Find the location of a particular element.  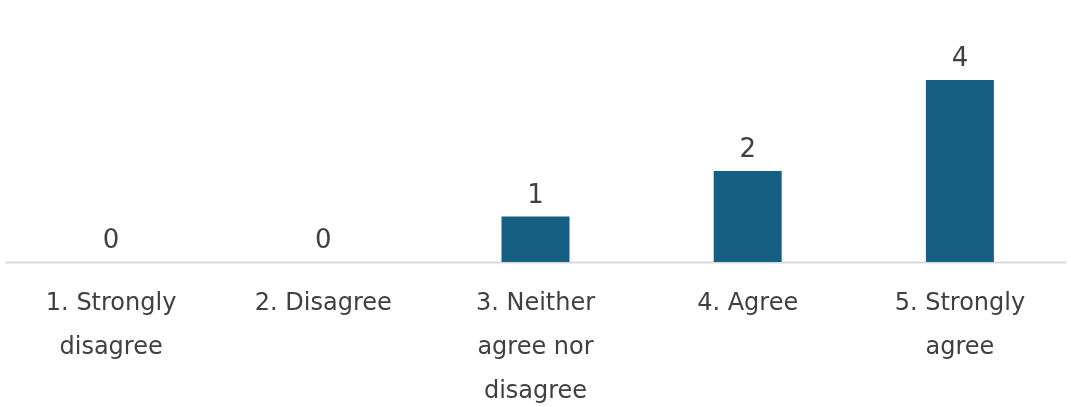

data-label: 1 is located at coordinates (535, 193).